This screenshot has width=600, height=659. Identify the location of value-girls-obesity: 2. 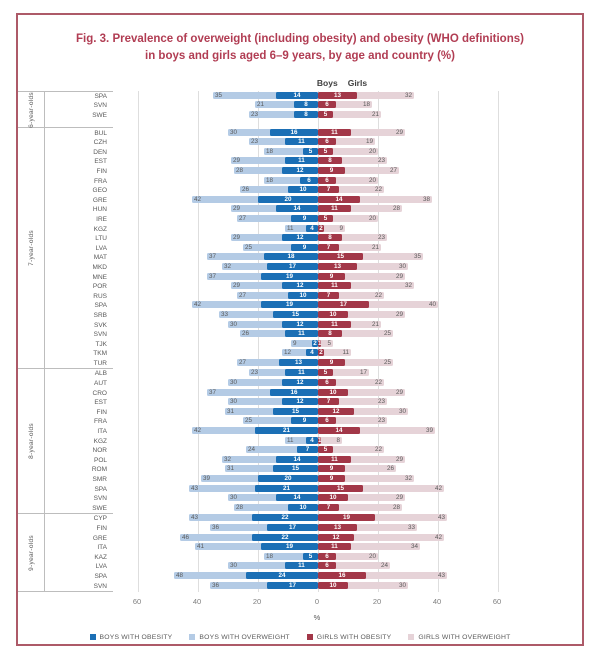
(321, 228).